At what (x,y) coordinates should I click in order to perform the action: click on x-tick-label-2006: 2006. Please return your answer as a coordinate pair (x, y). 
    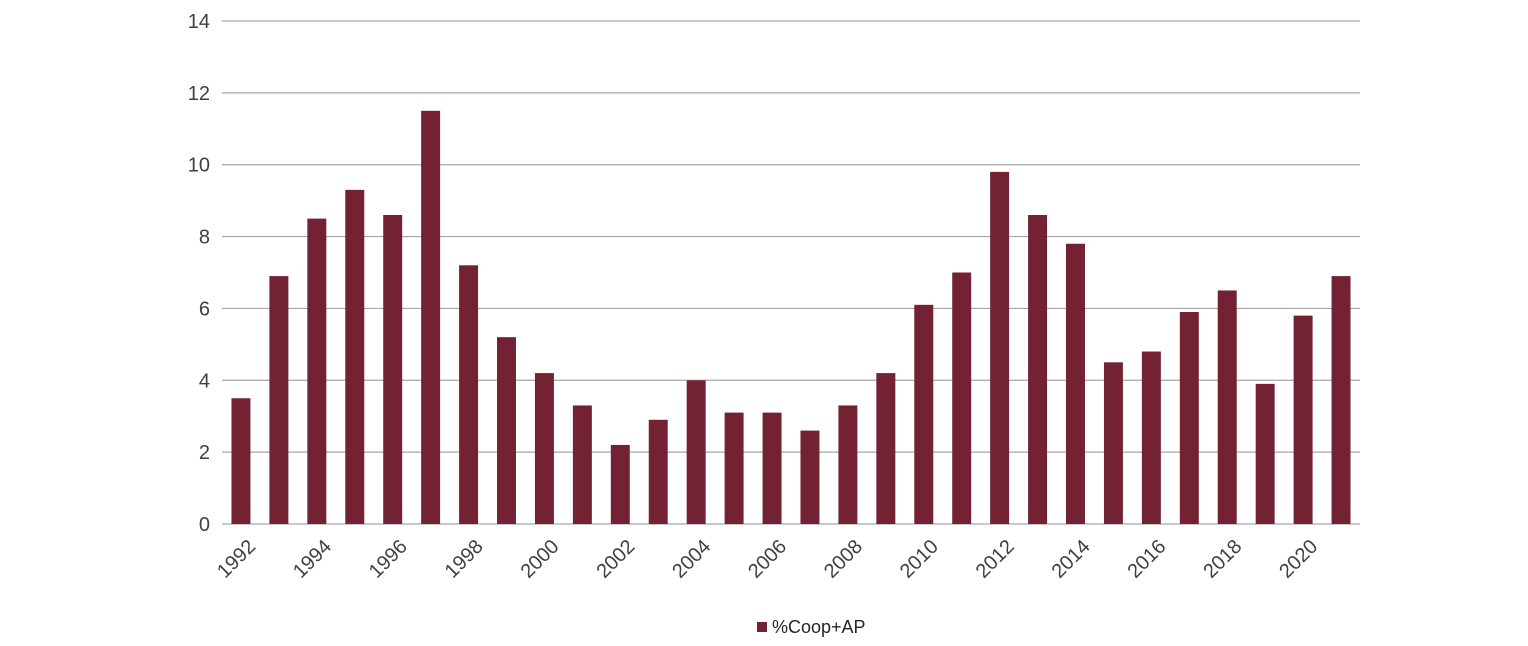
    Looking at the image, I should click on (767, 559).